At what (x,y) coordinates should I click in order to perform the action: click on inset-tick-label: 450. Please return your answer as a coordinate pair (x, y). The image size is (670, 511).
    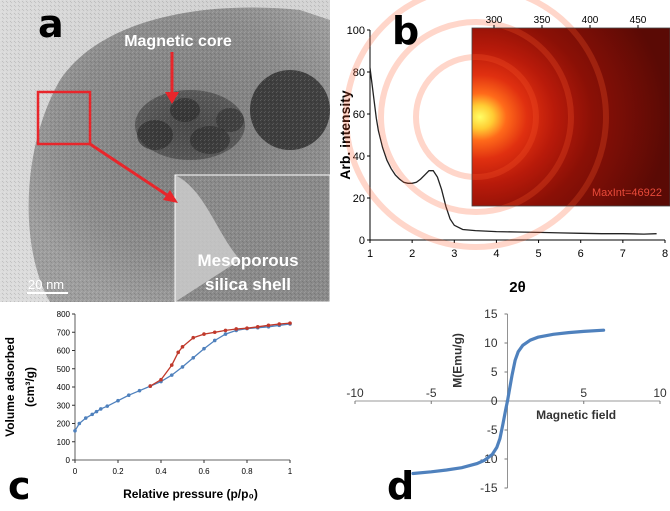
    Looking at the image, I should click on (638, 20).